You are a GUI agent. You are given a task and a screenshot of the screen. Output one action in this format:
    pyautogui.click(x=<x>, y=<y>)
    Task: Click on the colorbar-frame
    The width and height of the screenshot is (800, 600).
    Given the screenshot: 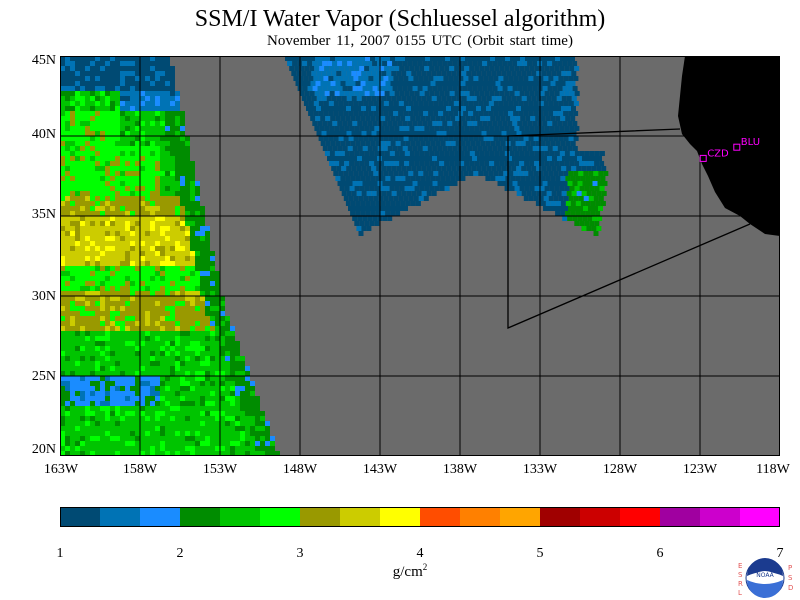 What is the action you would take?
    pyautogui.click(x=420, y=517)
    